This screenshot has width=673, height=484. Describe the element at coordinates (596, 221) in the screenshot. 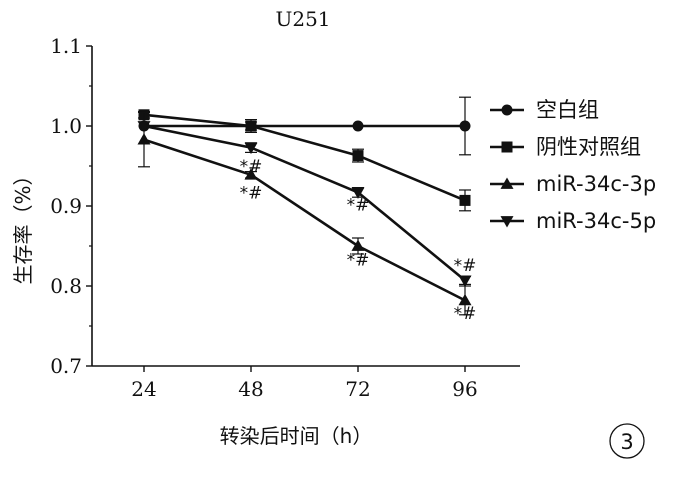

I see `legend-label: miR-34c-5p` at that location.